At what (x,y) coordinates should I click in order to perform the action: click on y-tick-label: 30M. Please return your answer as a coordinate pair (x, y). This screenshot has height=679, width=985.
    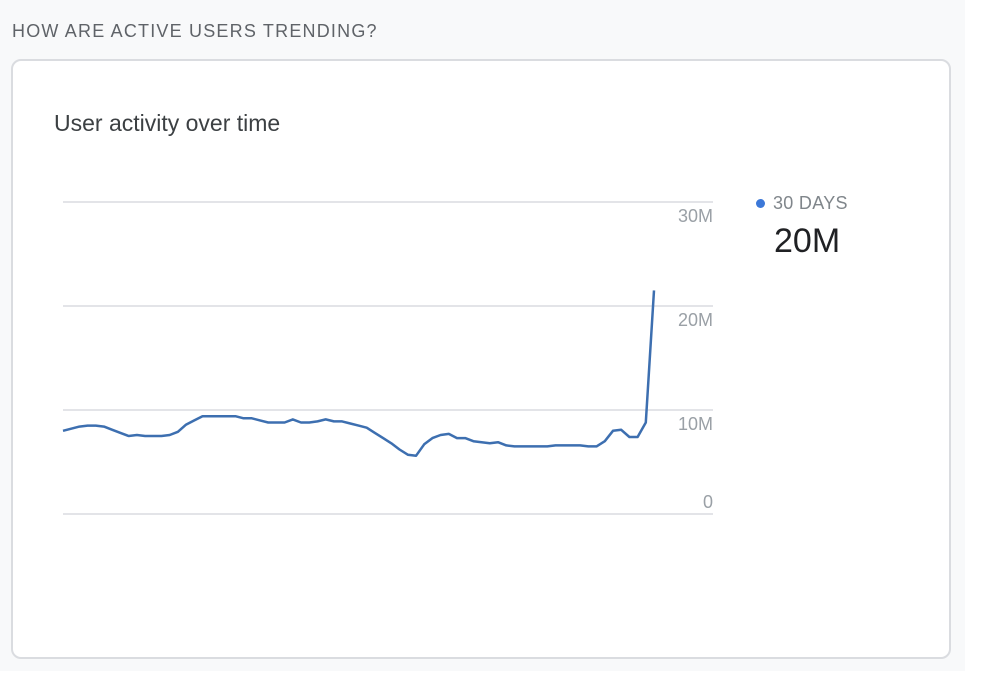
    Looking at the image, I should click on (695, 216).